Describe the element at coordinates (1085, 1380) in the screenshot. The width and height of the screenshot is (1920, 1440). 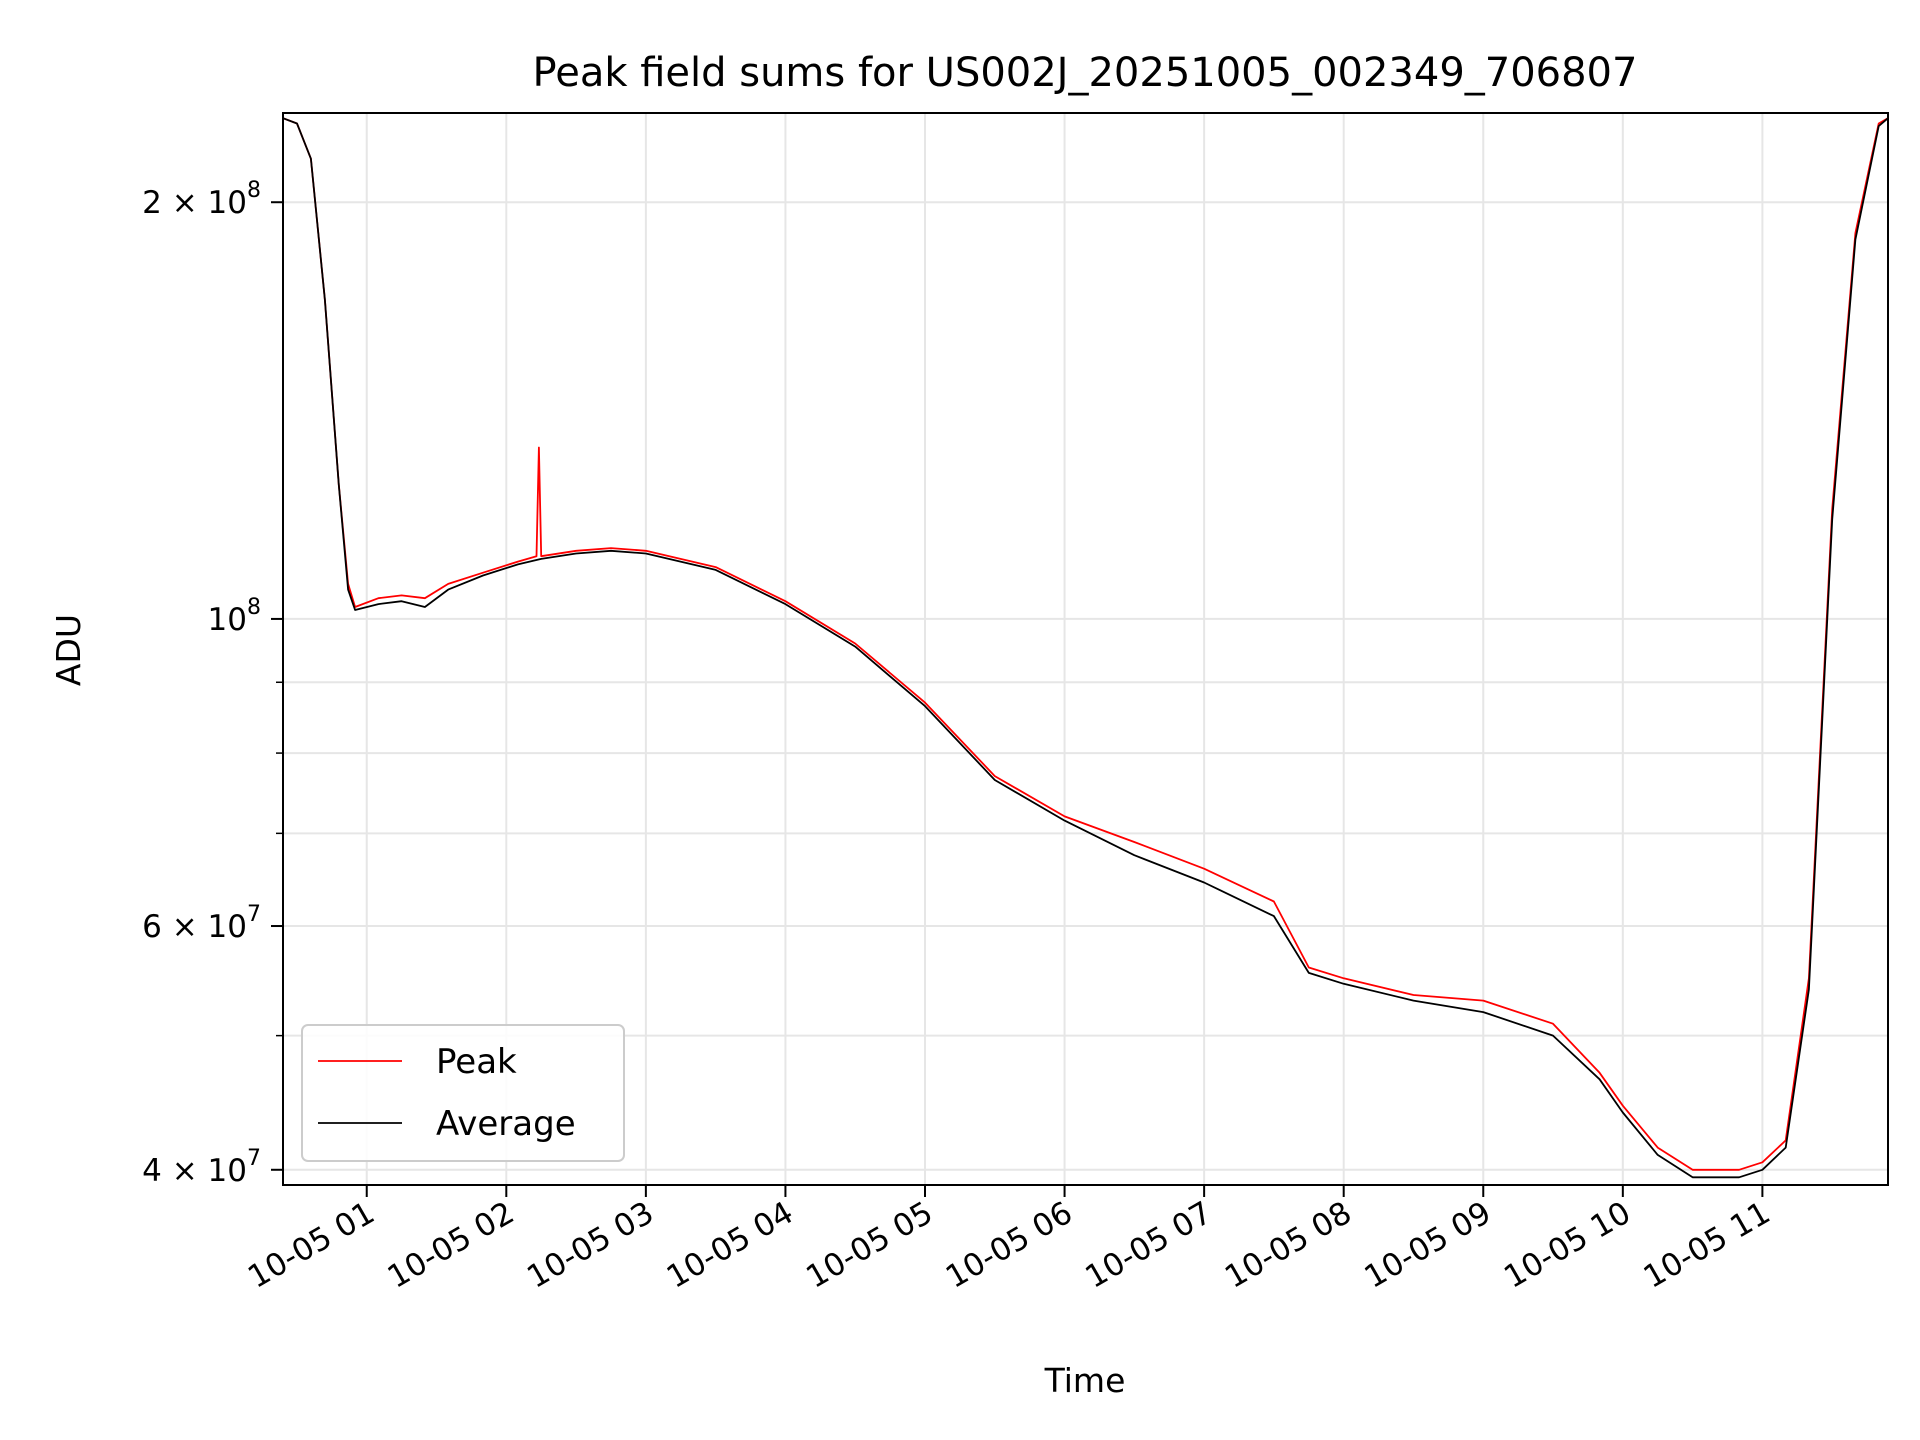
I see `x-axis-label: Time` at that location.